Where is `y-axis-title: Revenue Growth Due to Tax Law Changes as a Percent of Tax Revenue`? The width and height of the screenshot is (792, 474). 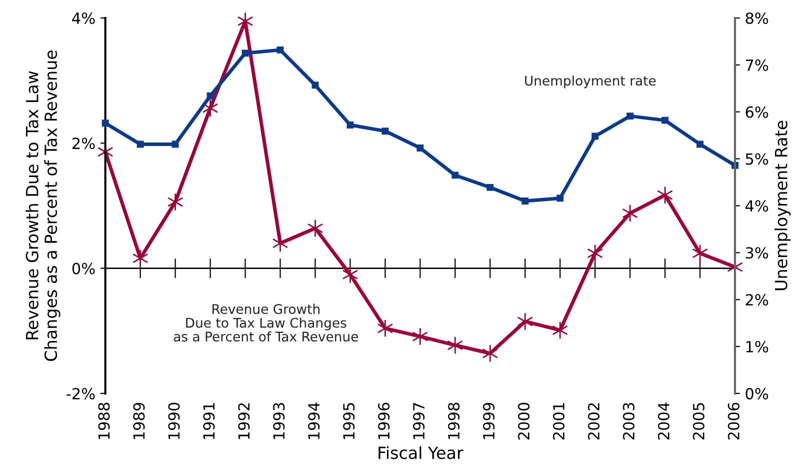 y-axis-title: Revenue Growth Due to Tax Law Changes as a Percent of Tax Revenue is located at coordinates (43, 205).